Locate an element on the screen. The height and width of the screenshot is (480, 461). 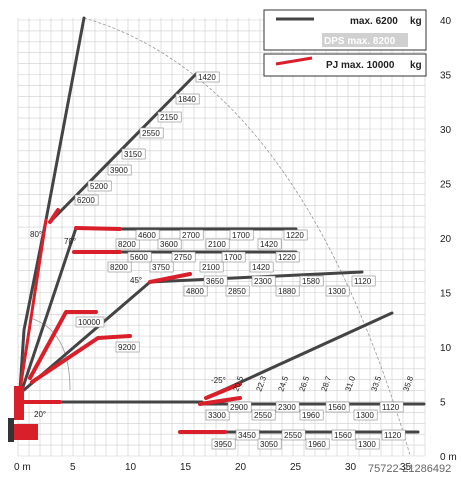
load-label: 1580 is located at coordinates (311, 281).